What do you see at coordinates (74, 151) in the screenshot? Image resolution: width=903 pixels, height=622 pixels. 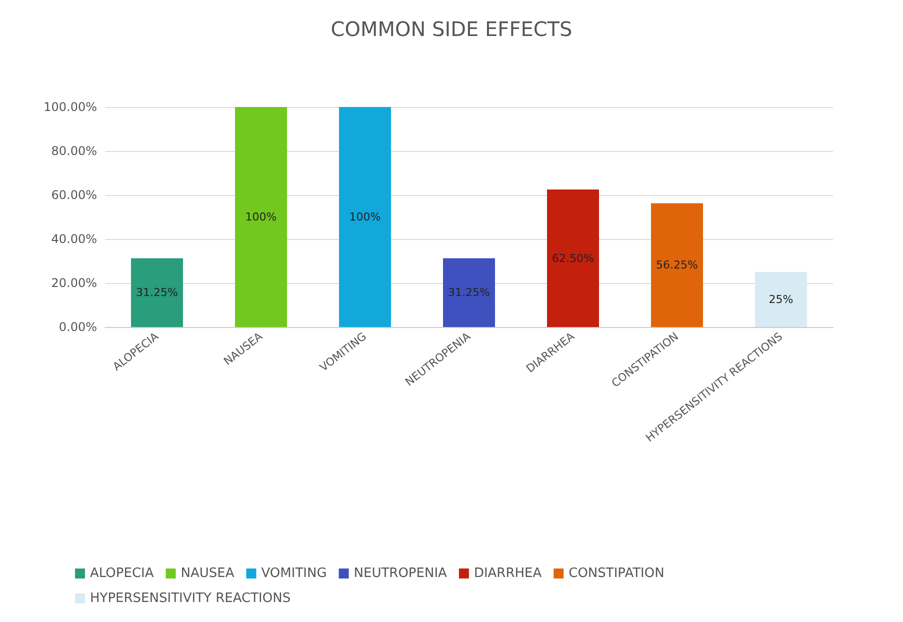 I see `y-tick-label: 80.00%` at bounding box center [74, 151].